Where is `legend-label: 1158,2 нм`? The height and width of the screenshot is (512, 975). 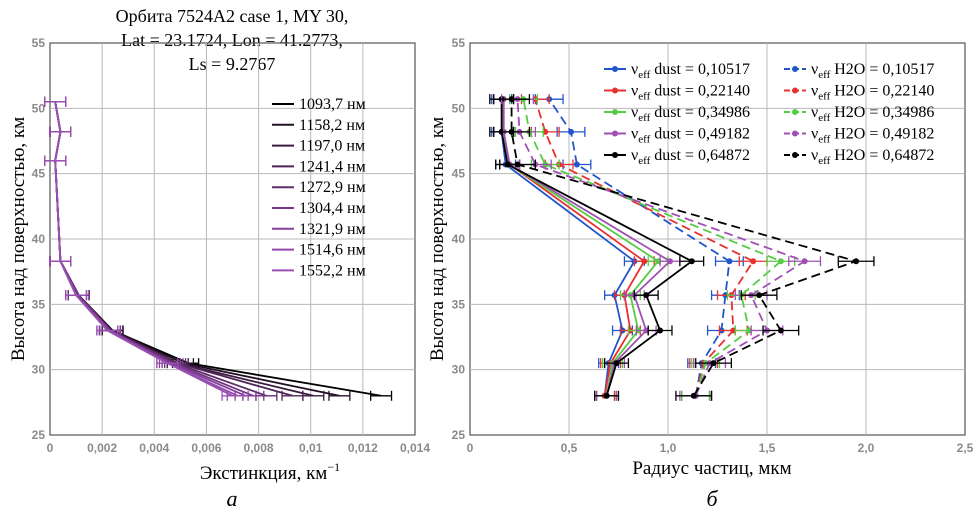 legend-label: 1158,2 нм is located at coordinates (332, 125).